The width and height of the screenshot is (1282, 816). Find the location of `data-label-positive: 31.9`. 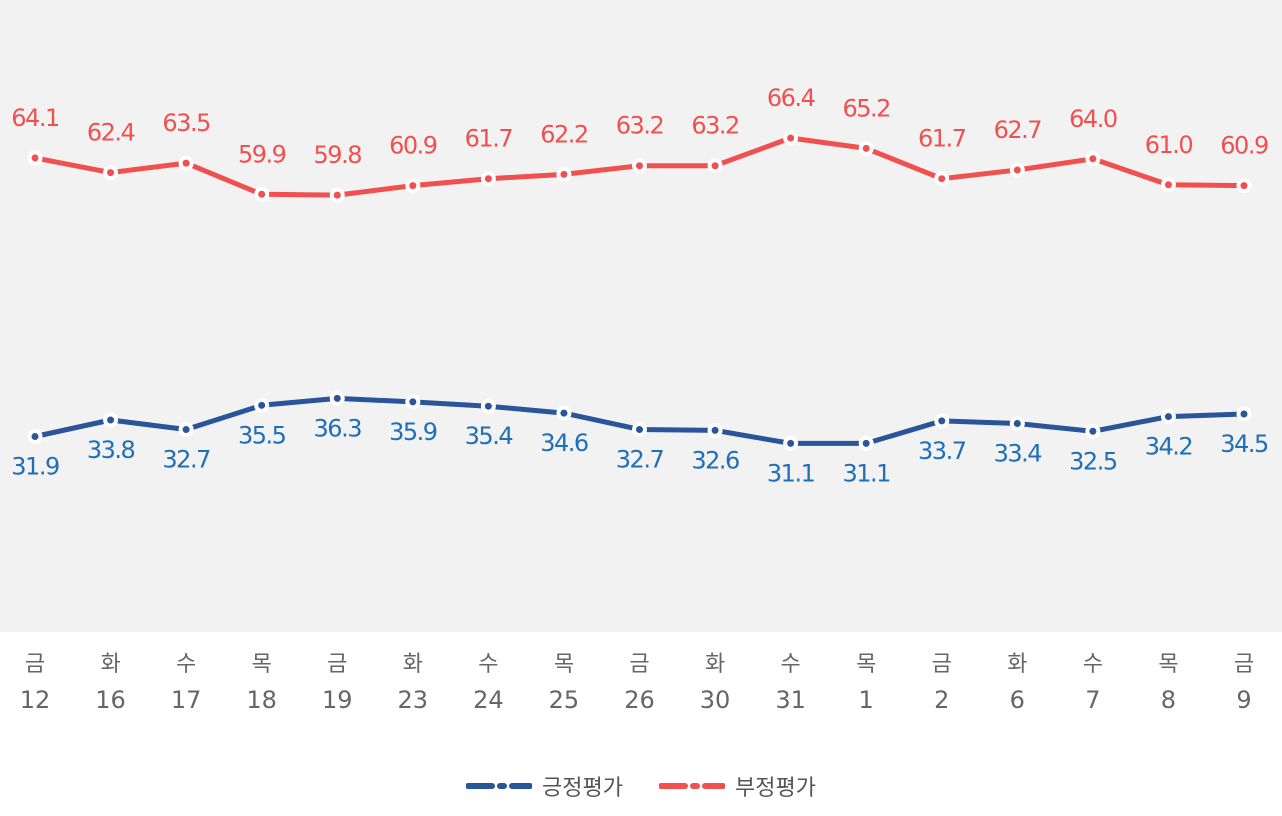

data-label-positive: 31.9 is located at coordinates (35, 466).